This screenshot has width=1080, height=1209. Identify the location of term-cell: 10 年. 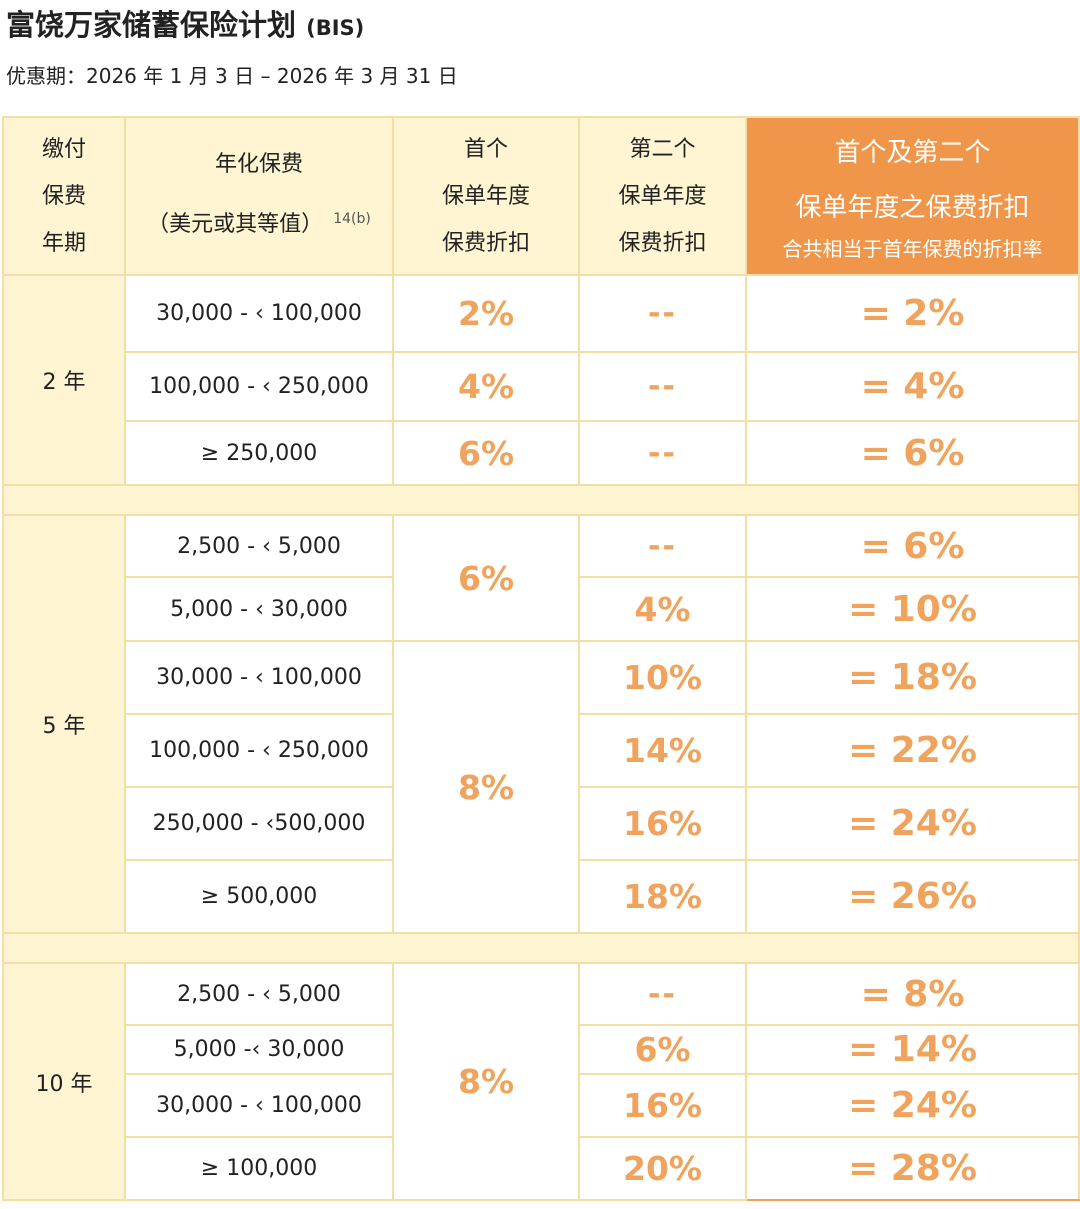
(64, 1081).